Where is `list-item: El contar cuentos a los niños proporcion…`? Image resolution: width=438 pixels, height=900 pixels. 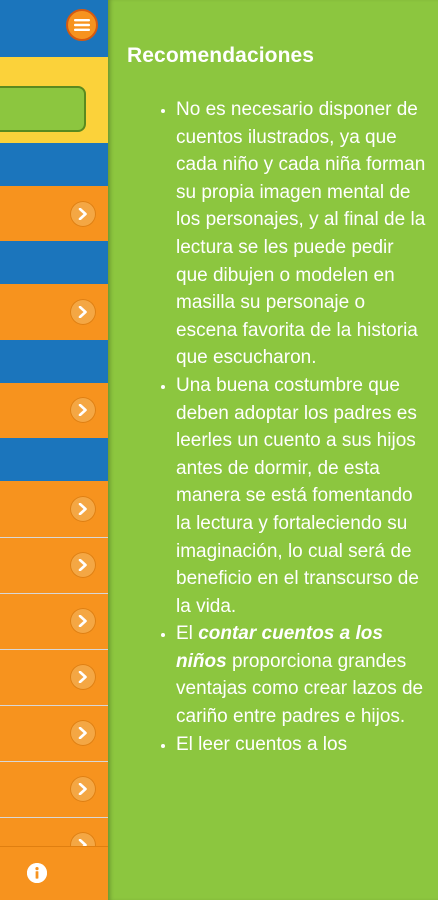 list-item: El contar cuentos a los niños proporcion… is located at coordinates (302, 675).